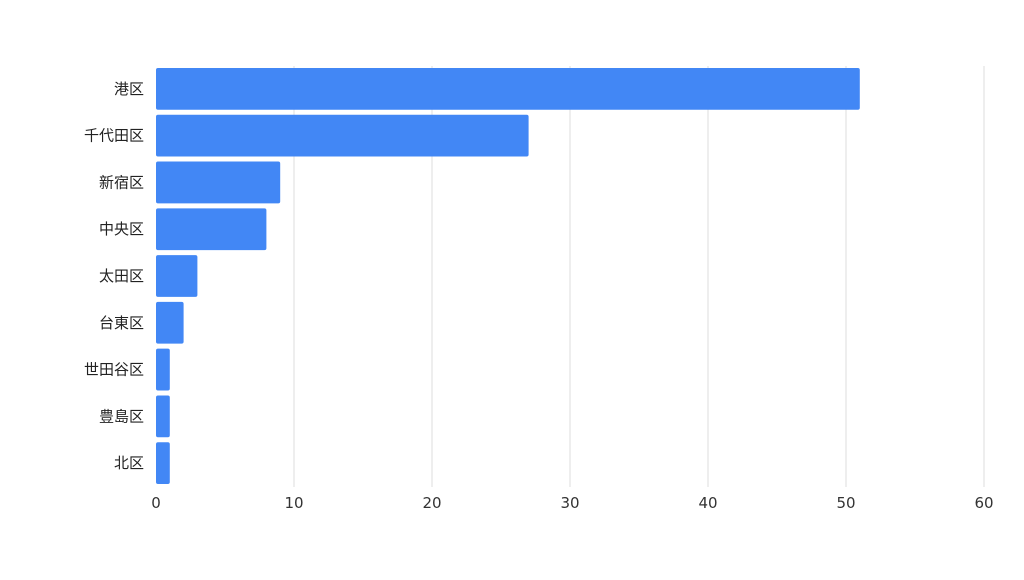 Image resolution: width=1024 pixels, height=580 pixels. What do you see at coordinates (121, 276) in the screenshot?
I see `category-label: 太田区` at bounding box center [121, 276].